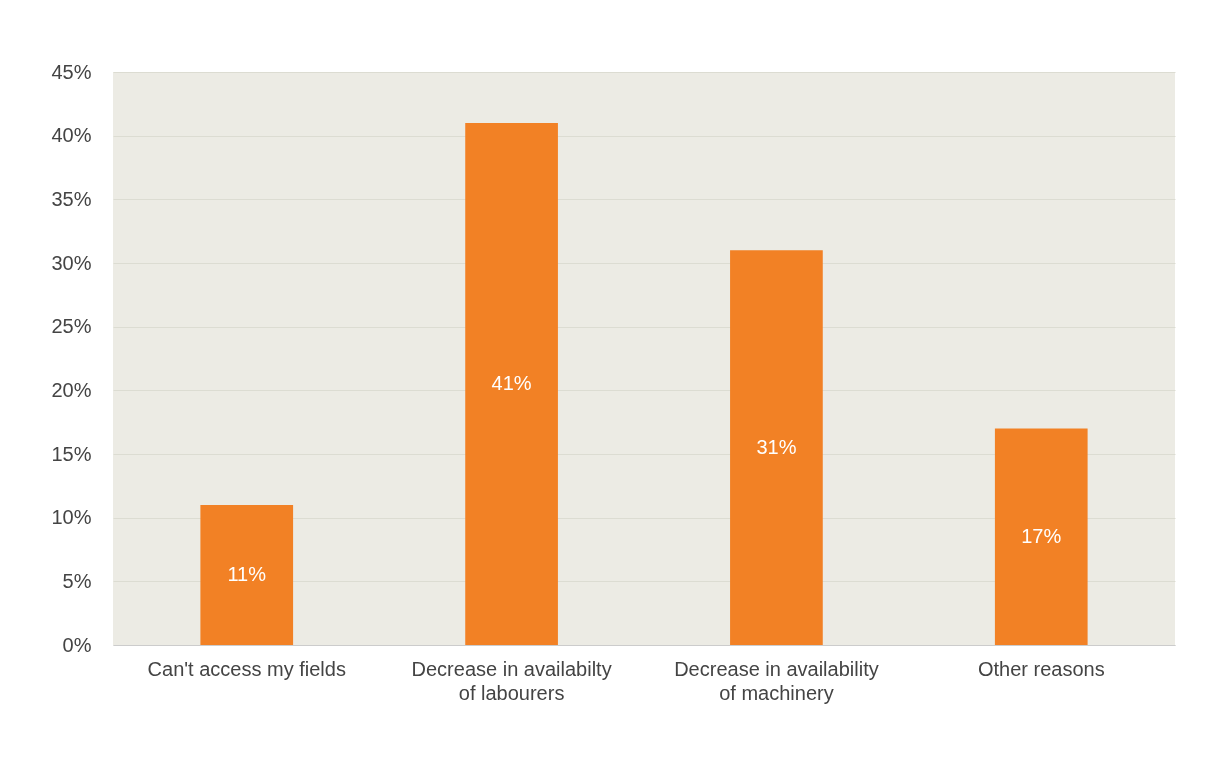  I want to click on x-tick-label: Other reasons, so click(1041, 668).